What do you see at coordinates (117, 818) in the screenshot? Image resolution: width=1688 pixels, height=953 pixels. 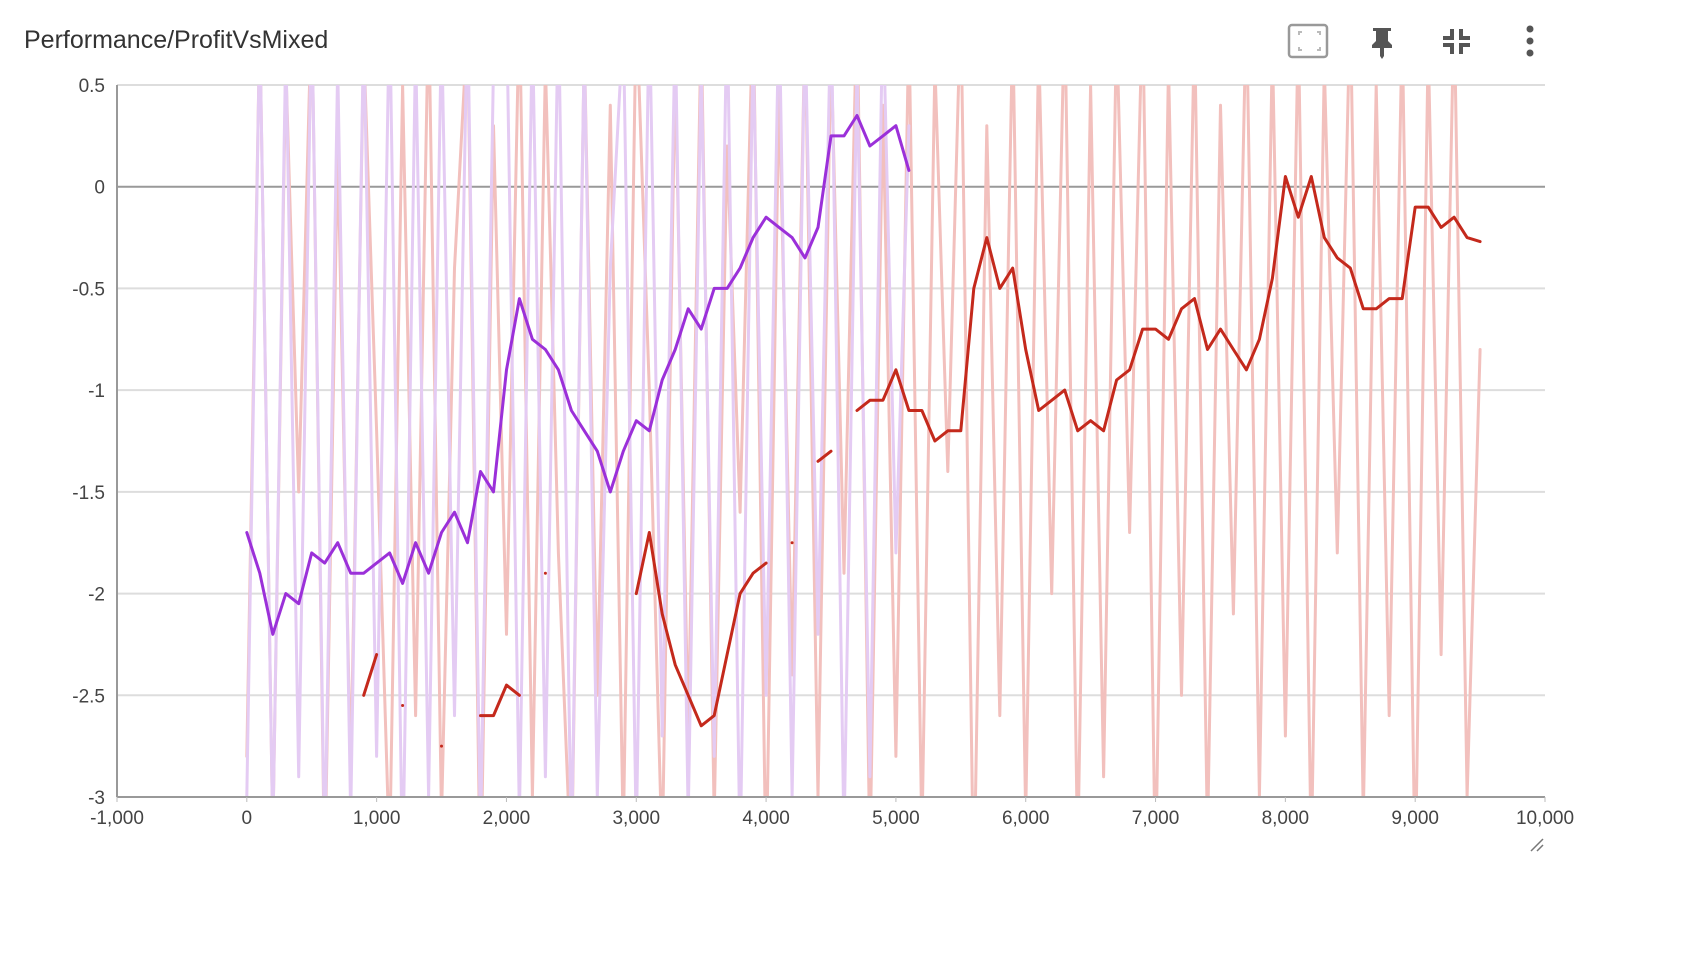 I see `x-tick-label: -1,000` at bounding box center [117, 818].